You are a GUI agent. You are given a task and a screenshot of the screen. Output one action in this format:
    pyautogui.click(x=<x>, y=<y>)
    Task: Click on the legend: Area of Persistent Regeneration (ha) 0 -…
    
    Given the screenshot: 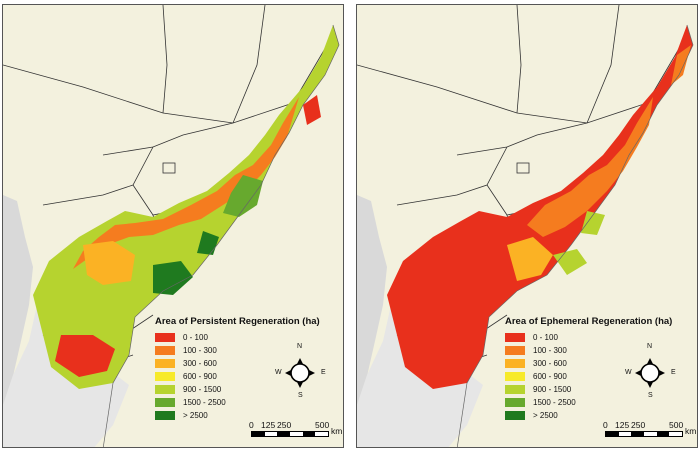 What is the action you would take?
    pyautogui.click(x=237, y=369)
    